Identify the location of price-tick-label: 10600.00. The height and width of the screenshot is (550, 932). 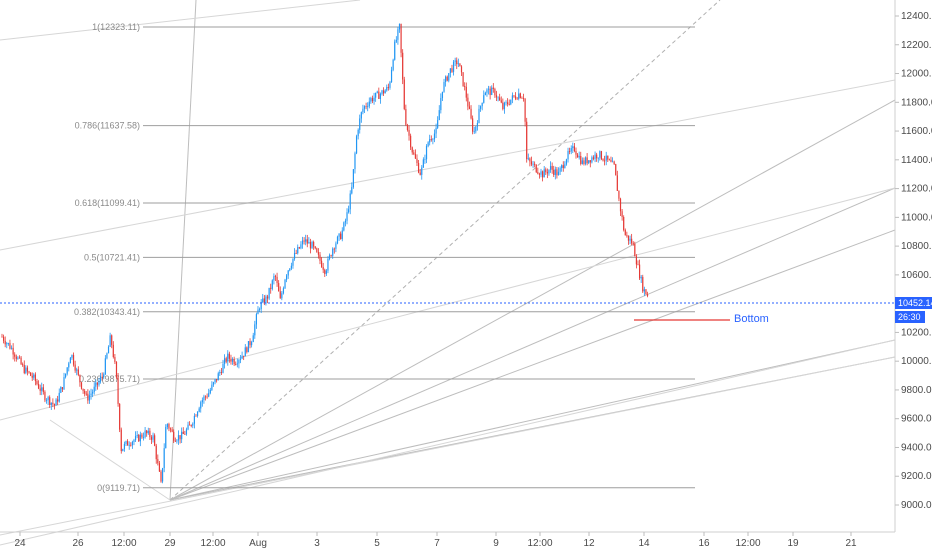
(916, 275).